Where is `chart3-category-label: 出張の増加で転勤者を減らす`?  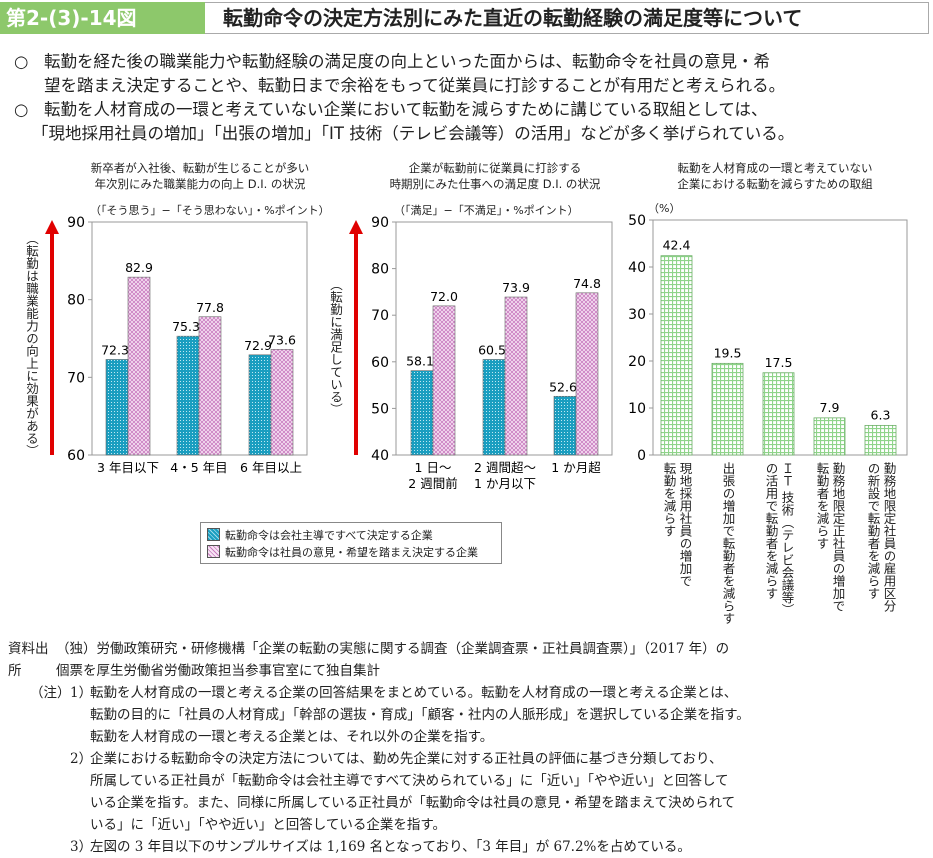
chart3-category-label: 出張の増加で転勤者を減らす is located at coordinates (728, 543).